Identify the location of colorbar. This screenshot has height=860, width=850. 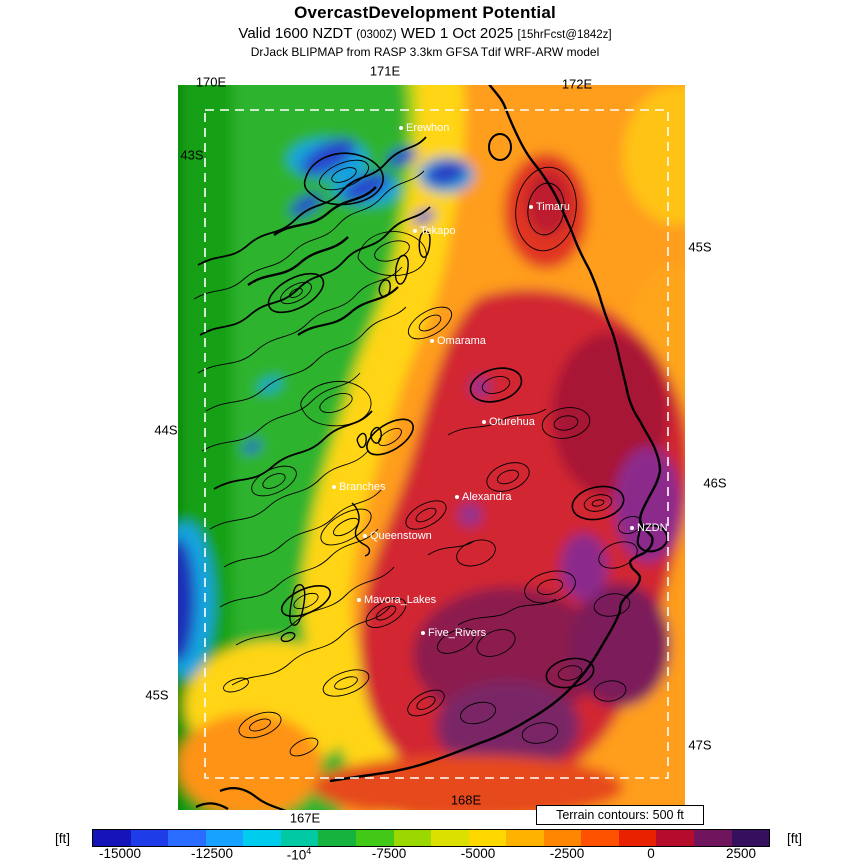
(431, 838).